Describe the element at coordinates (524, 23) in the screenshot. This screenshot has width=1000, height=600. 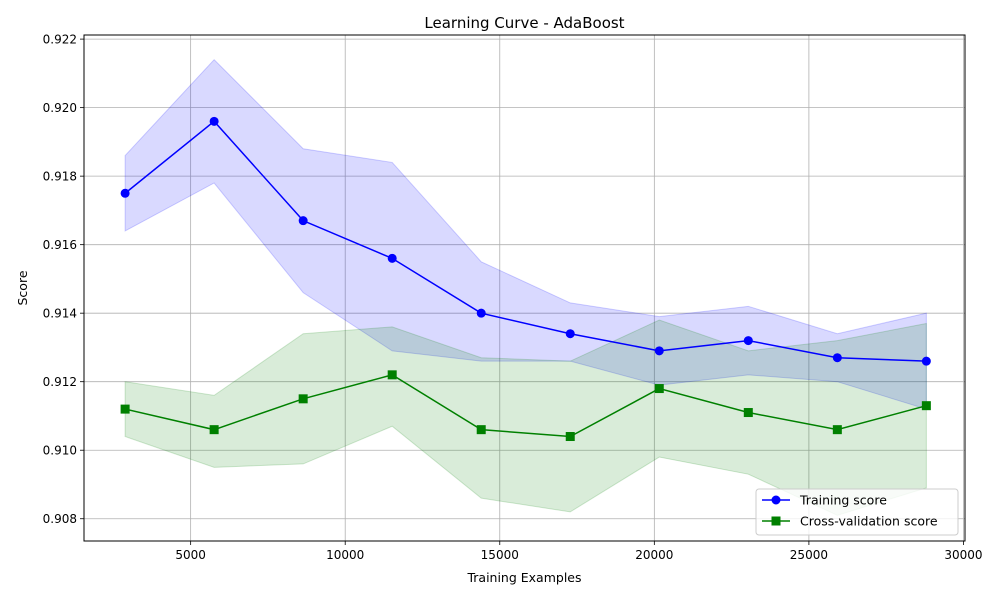
I see `chart-title: Learning Curve - AdaBoost` at that location.